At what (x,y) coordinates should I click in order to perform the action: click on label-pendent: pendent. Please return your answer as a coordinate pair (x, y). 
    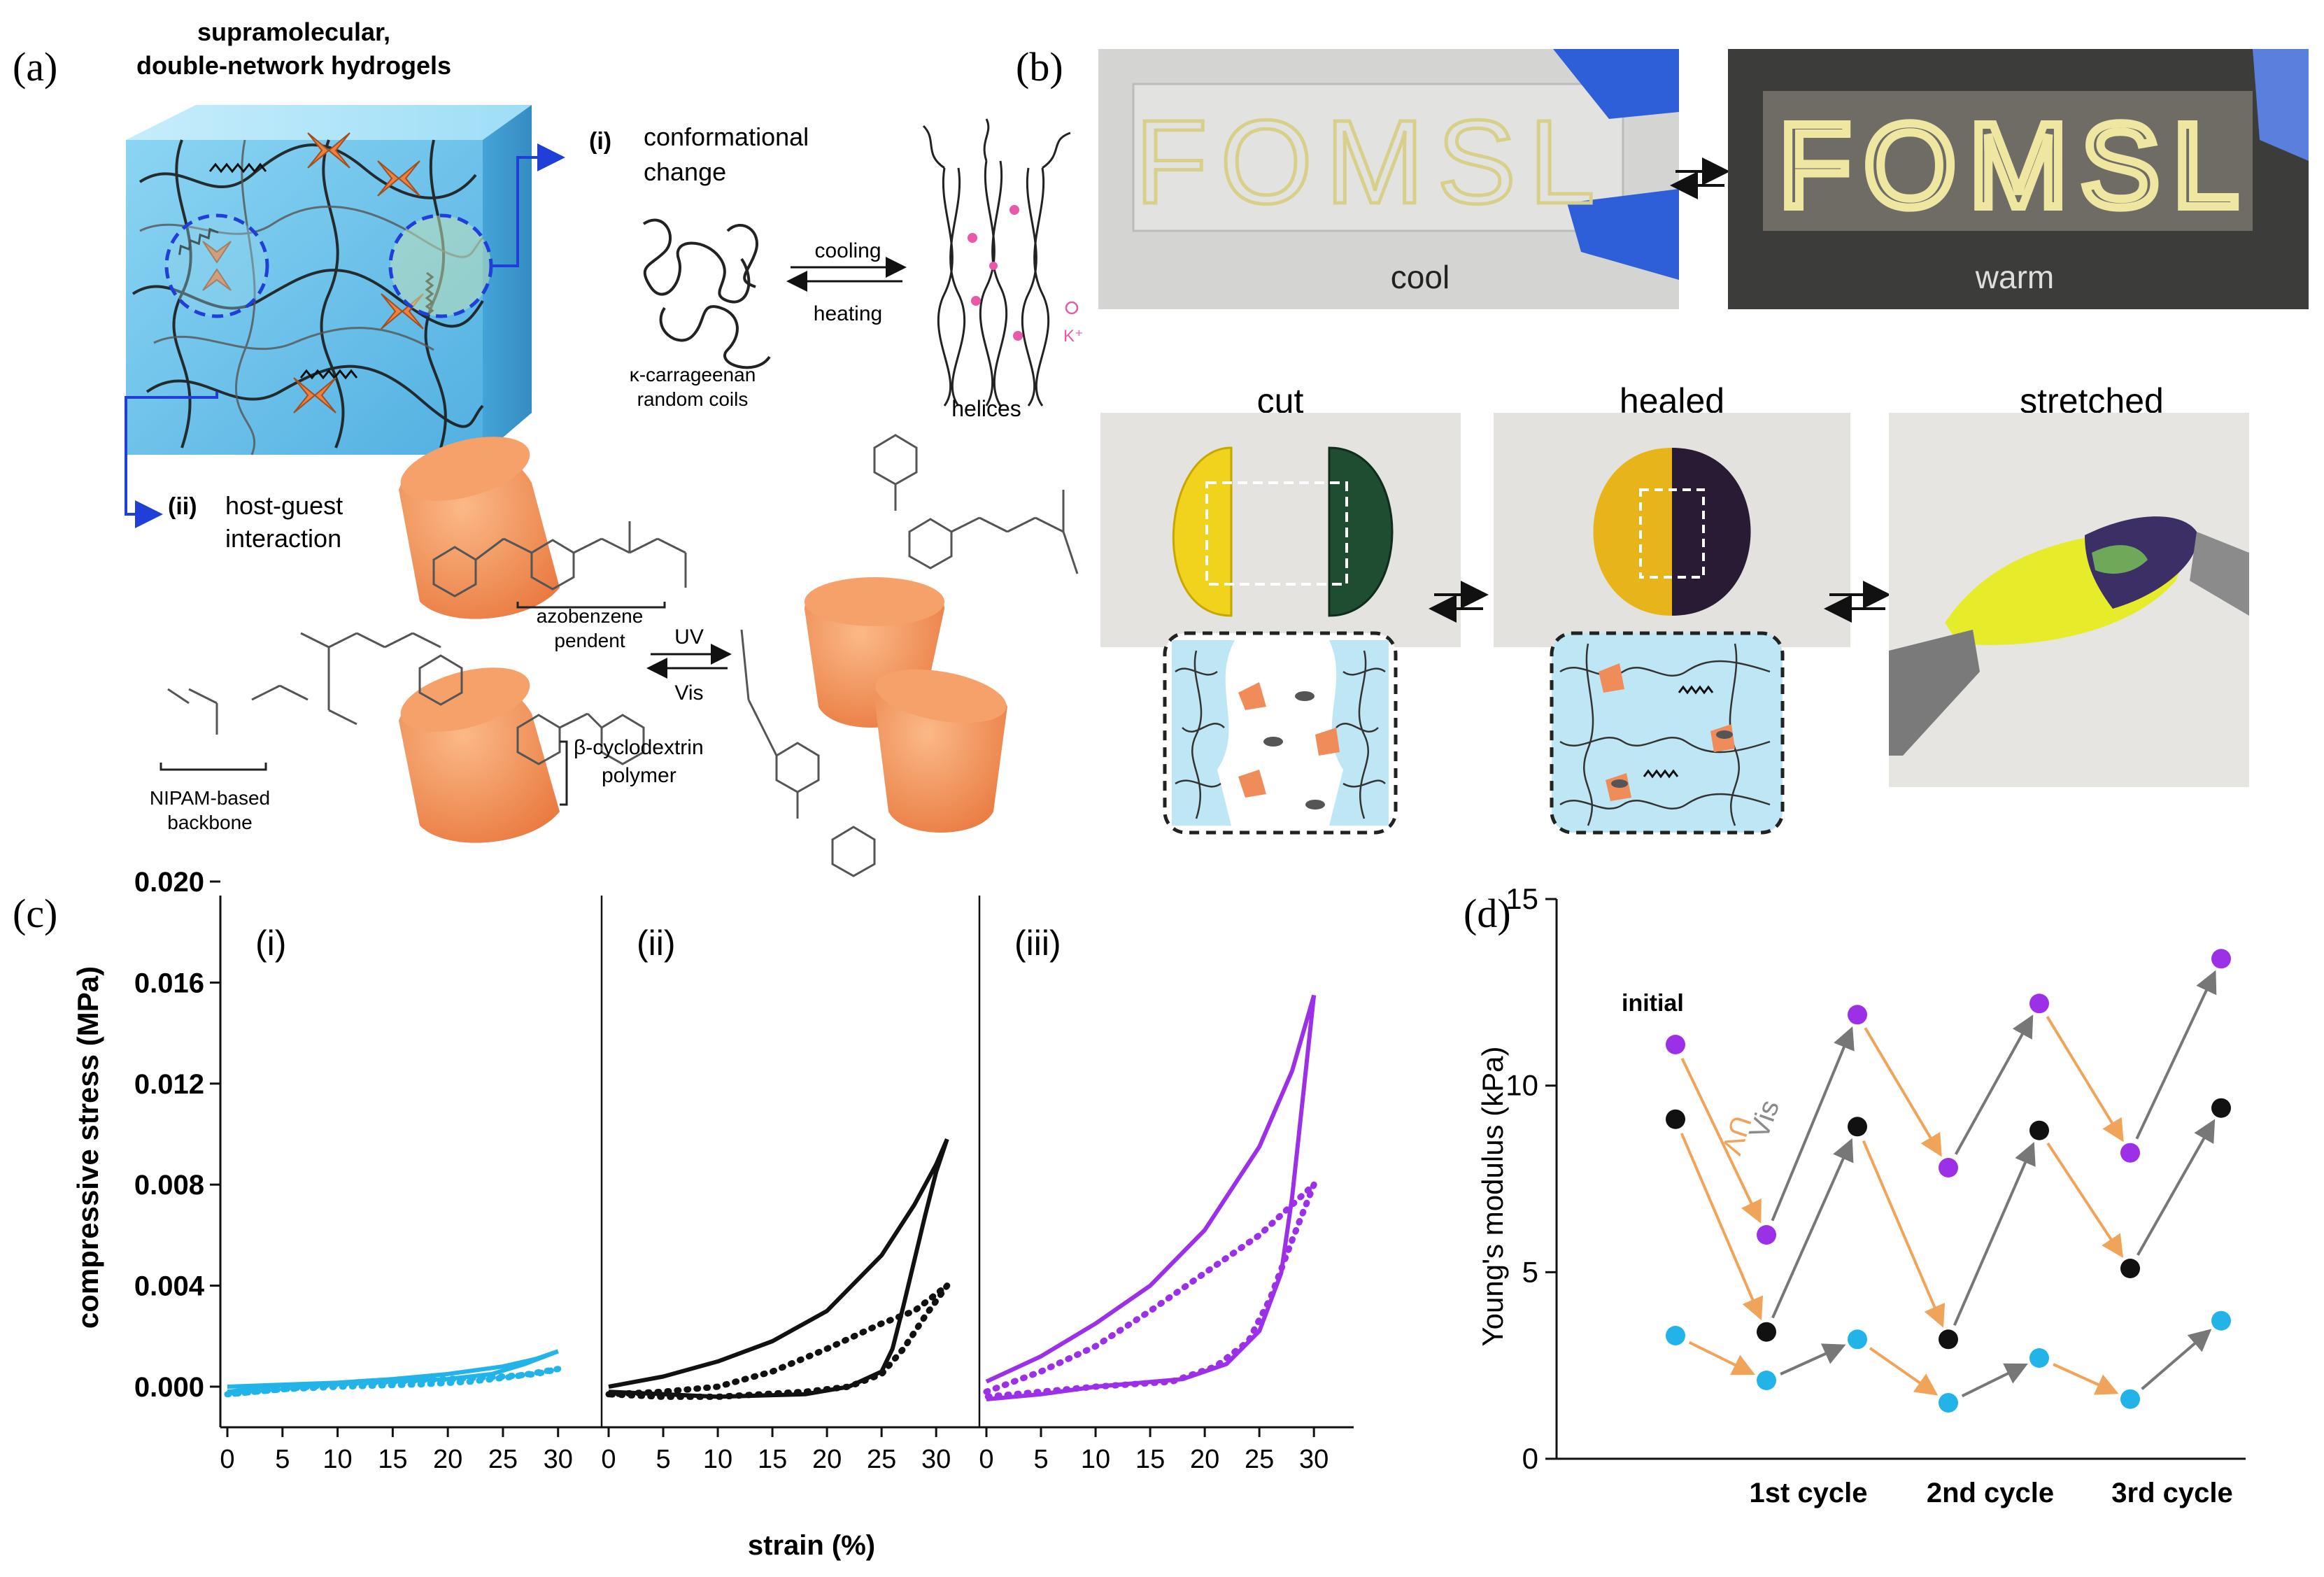
    Looking at the image, I should click on (589, 640).